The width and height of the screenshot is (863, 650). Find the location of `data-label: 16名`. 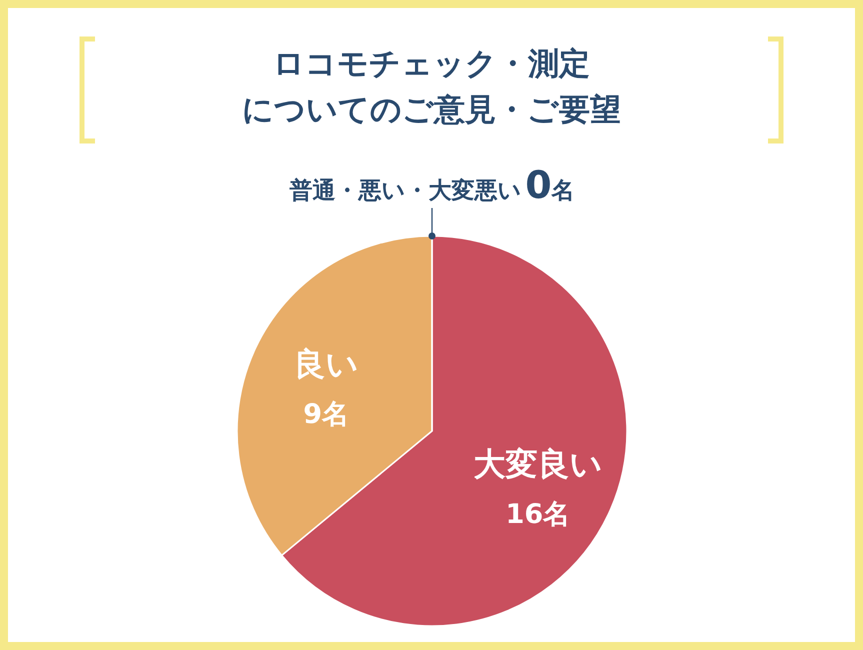

data-label: 16名 is located at coordinates (538, 514).